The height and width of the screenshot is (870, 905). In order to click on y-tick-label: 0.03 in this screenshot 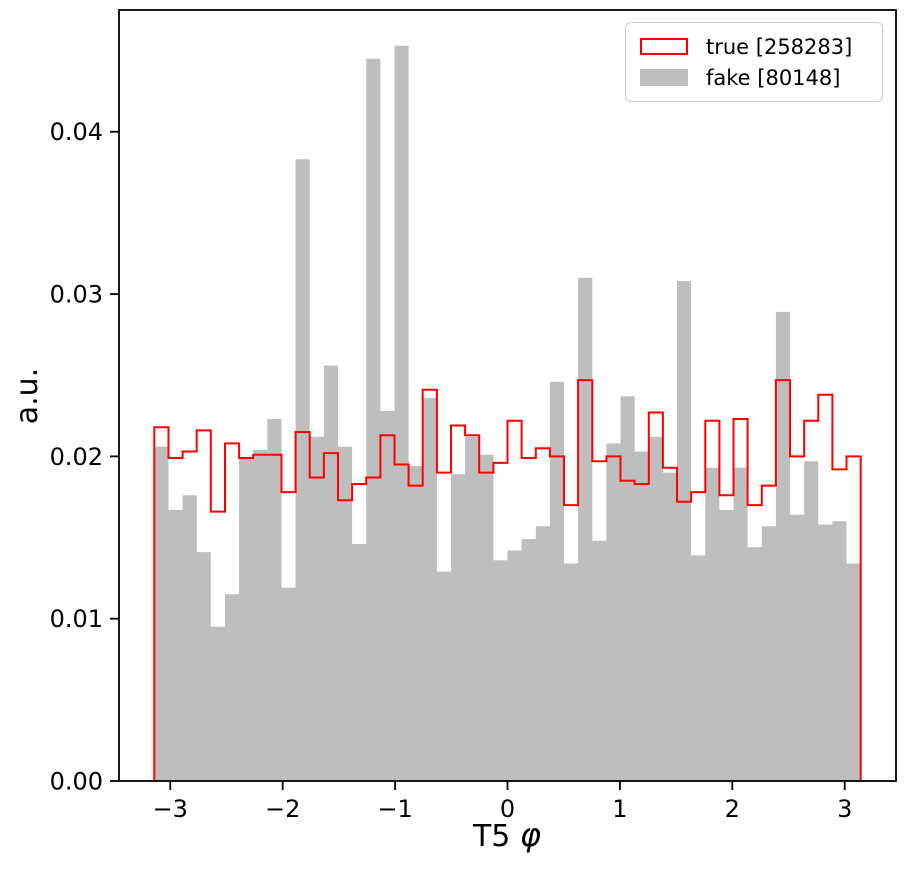, I will do `click(76, 295)`.